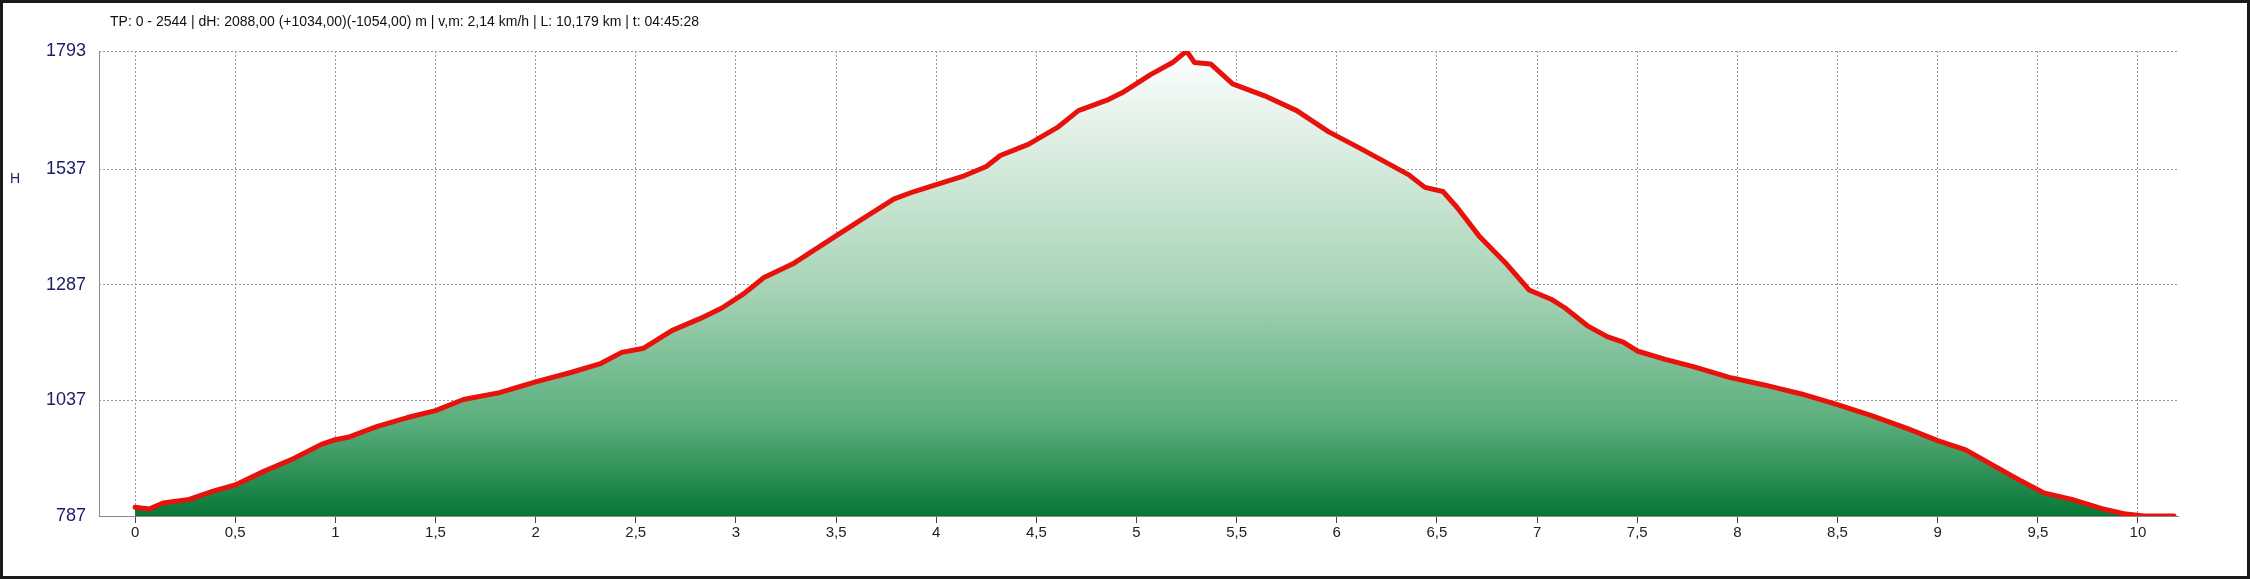 The image size is (2250, 579). I want to click on x-tick-label: 3, so click(736, 532).